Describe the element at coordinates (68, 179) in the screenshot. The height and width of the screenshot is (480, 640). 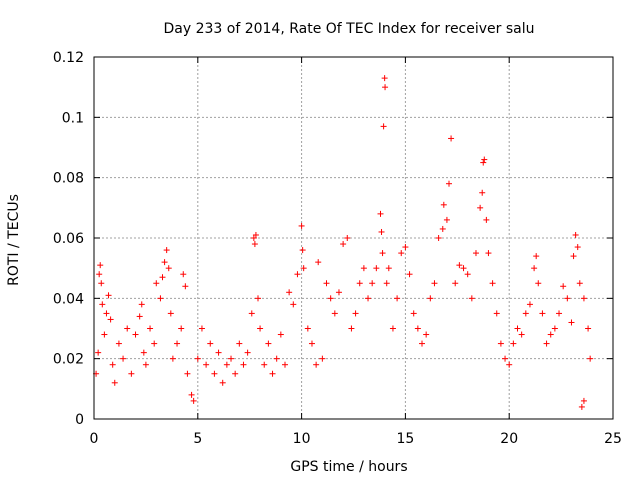
I see `y-tick-label: 0.08` at that location.